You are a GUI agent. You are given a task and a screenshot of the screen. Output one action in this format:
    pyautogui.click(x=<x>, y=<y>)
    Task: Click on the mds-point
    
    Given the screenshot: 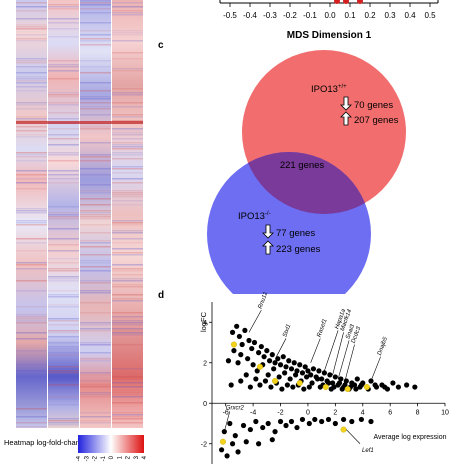 What is the action you would take?
    pyautogui.click(x=346, y=2)
    